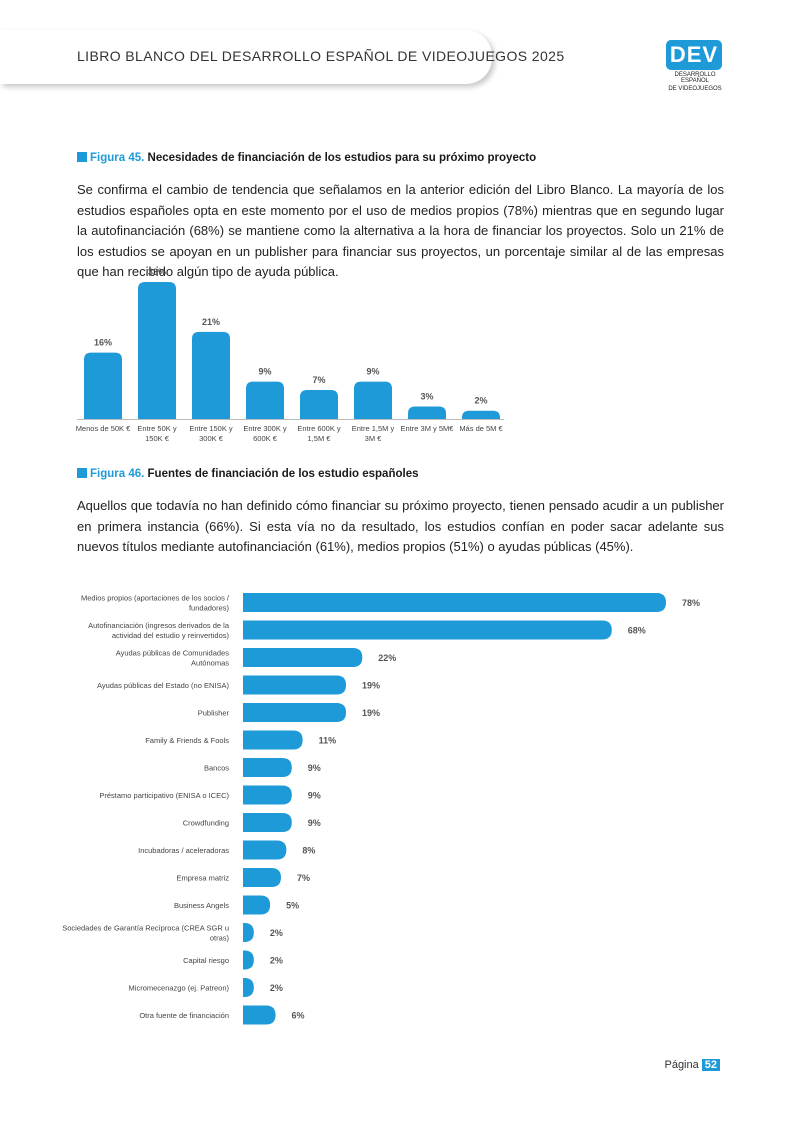 The width and height of the screenshot is (800, 1131). What do you see at coordinates (214, 713) in the screenshot?
I see `category-label: Publisher` at bounding box center [214, 713].